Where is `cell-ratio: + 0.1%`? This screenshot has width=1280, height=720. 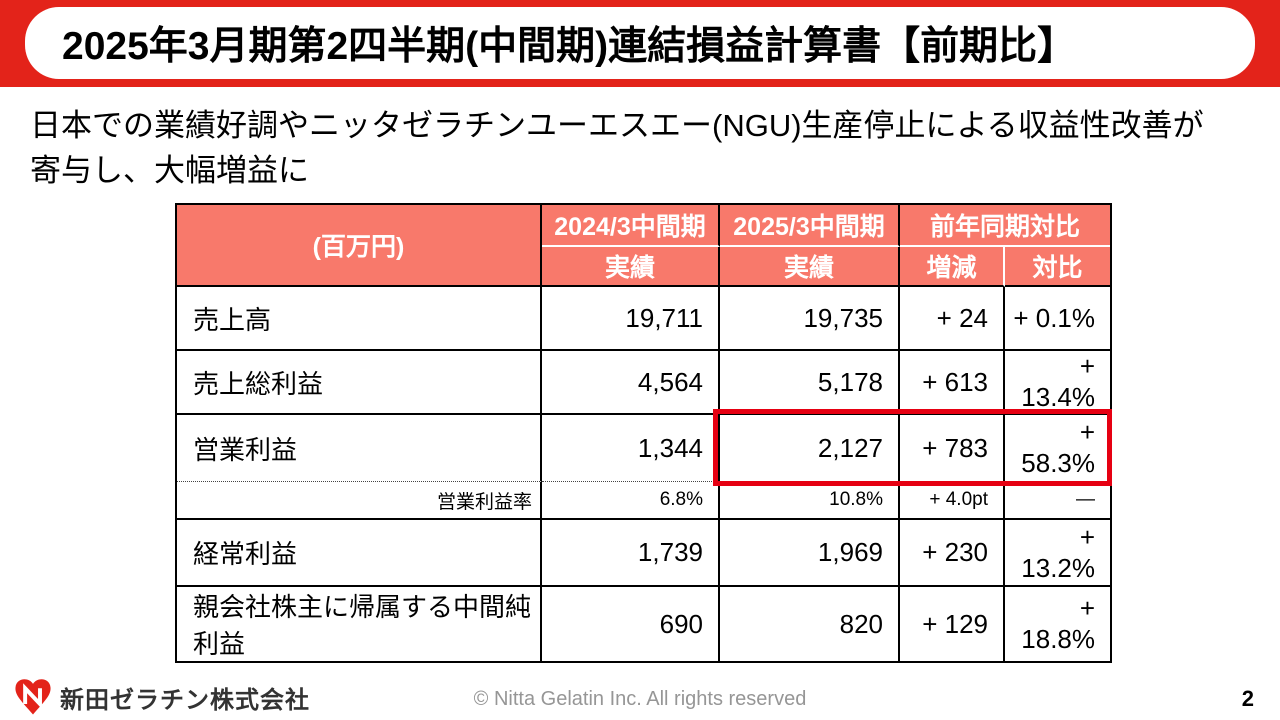 cell-ratio: + 0.1% is located at coordinates (1058, 319).